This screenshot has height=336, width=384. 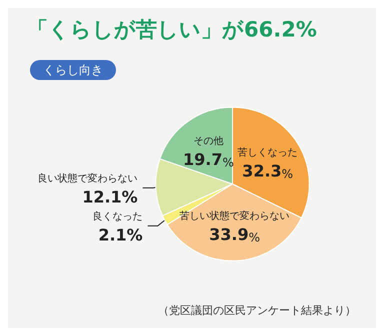 What do you see at coordinates (172, 30) in the screenshot?
I see `chart-title: 「くらしが苦しい」が66.2%` at bounding box center [172, 30].